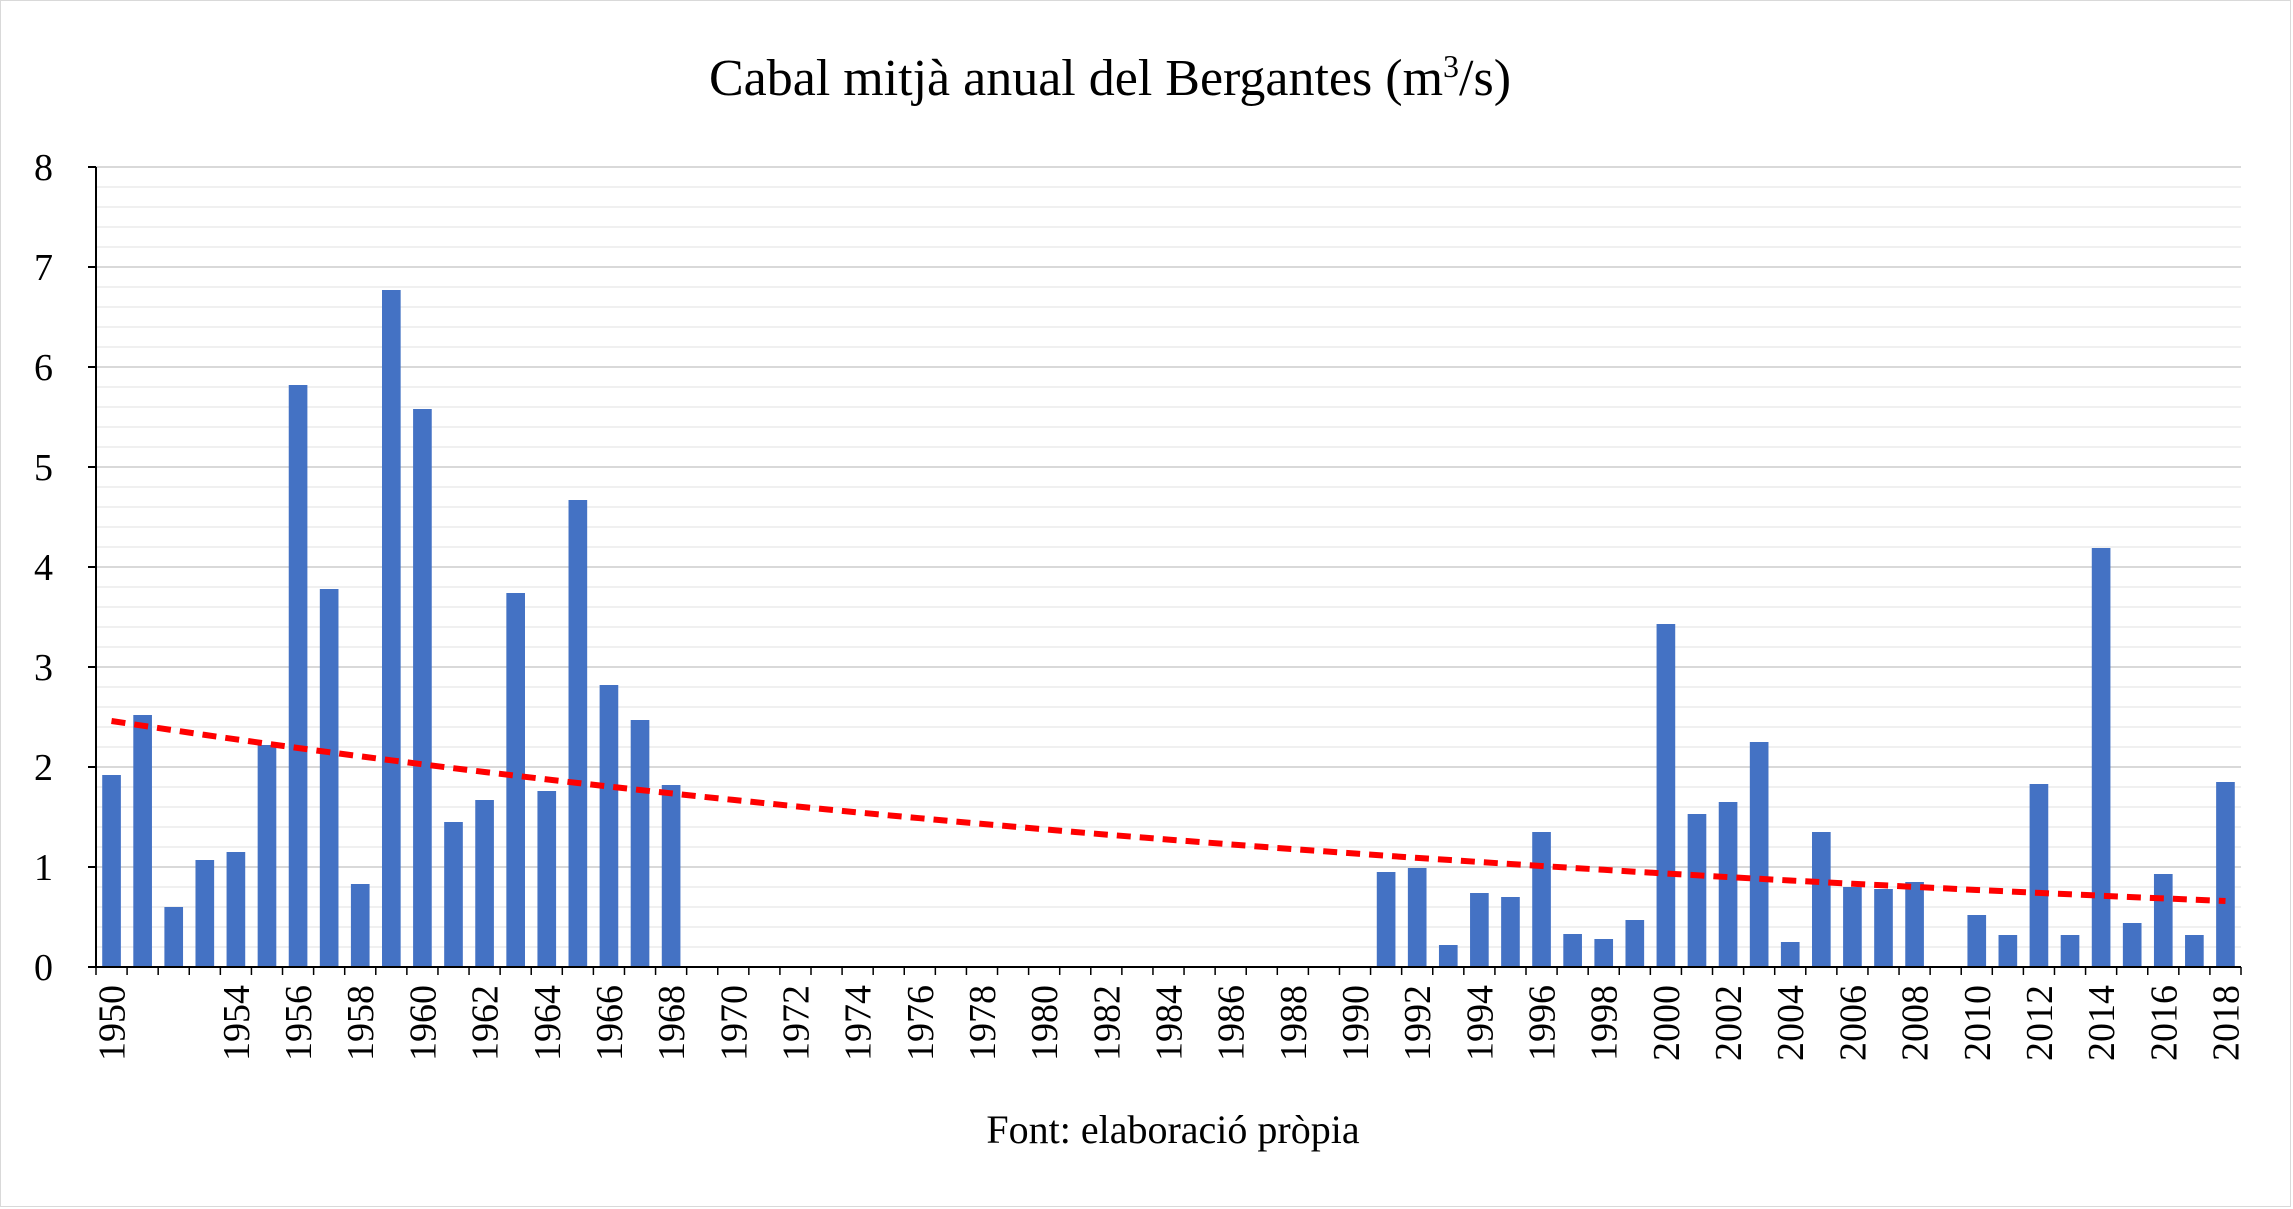 The width and height of the screenshot is (2293, 1209). Describe the element at coordinates (1386, 919) in the screenshot. I see `bar-1991` at that location.